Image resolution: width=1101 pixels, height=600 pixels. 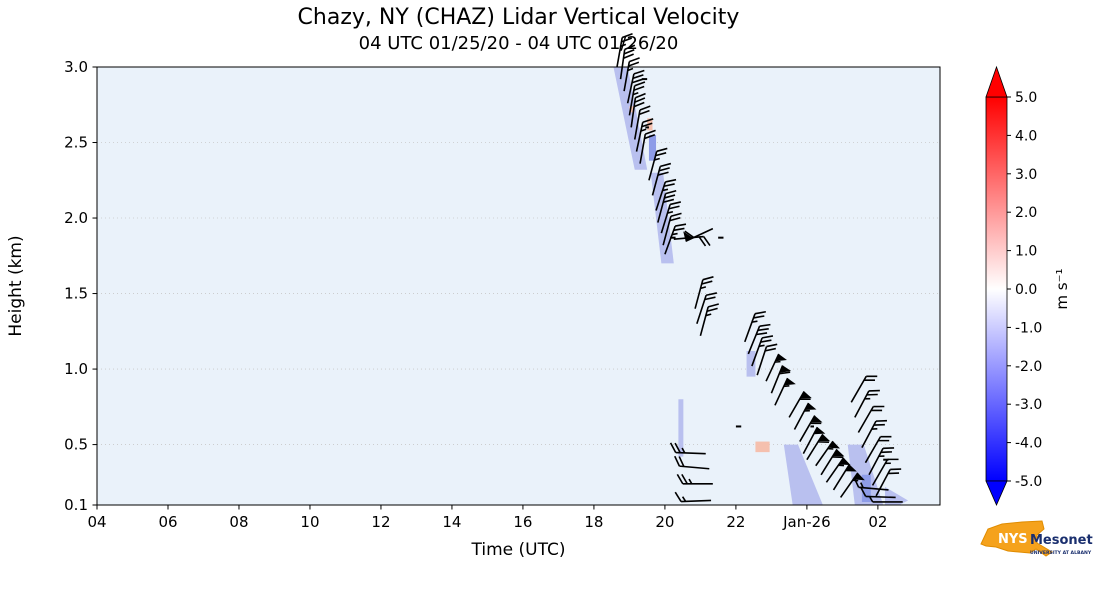 What do you see at coordinates (522, 522) in the screenshot?
I see `x-tick-label: 16` at bounding box center [522, 522].